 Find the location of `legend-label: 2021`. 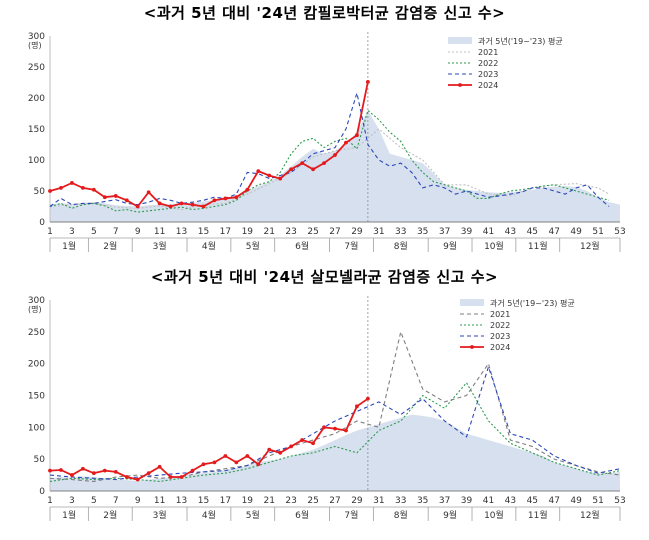

legend-label: 2021 is located at coordinates (488, 52).